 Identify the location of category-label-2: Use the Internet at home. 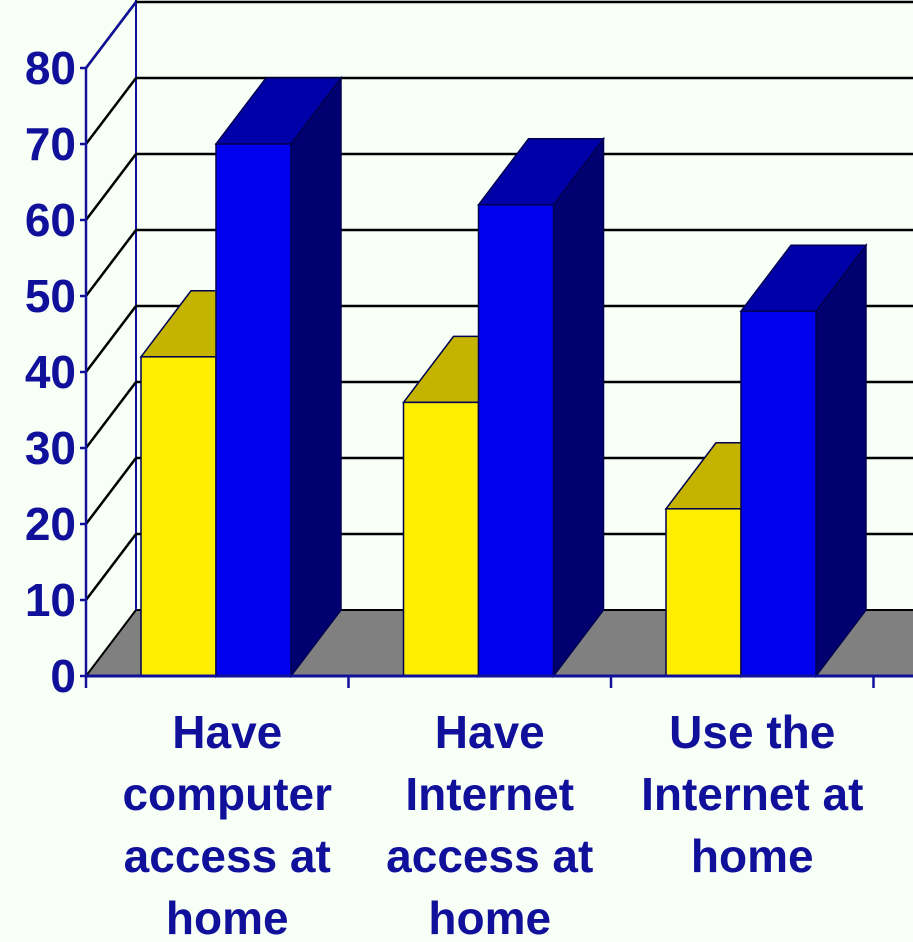
(752, 794).